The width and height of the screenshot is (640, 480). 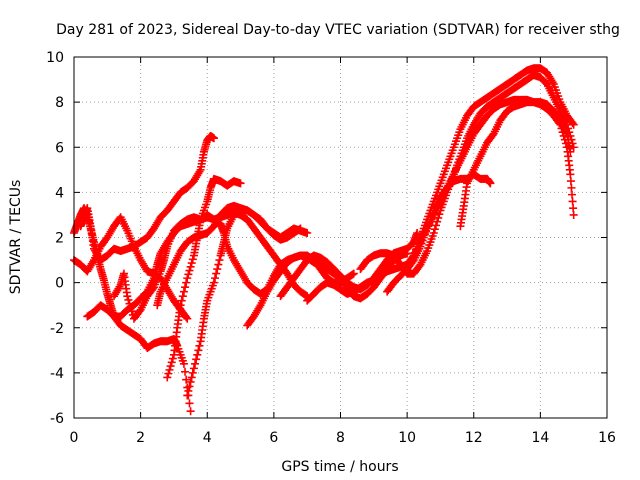 I want to click on x-tick-label: 14, so click(x=540, y=438).